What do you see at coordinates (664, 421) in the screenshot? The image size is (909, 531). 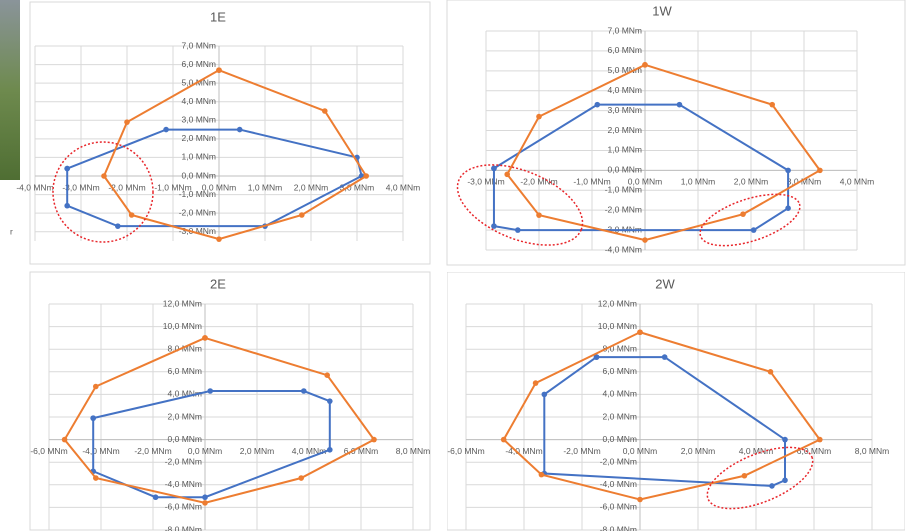 I see `series-line` at bounding box center [664, 421].